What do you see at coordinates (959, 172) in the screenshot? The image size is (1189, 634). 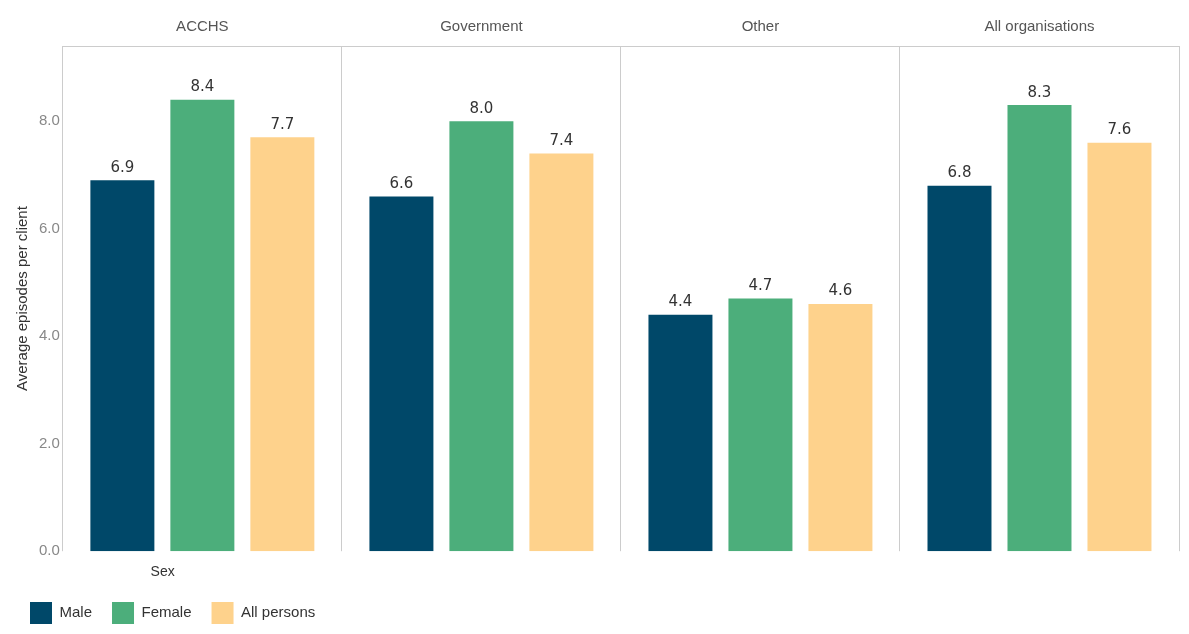 I see `data-label: 6.8` at bounding box center [959, 172].